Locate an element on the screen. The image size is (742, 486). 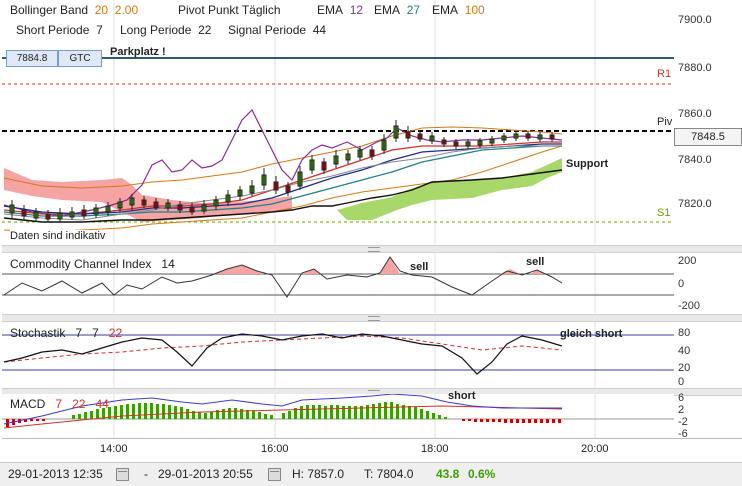
ema1-legend: EMA 12 is located at coordinates (340, 10).